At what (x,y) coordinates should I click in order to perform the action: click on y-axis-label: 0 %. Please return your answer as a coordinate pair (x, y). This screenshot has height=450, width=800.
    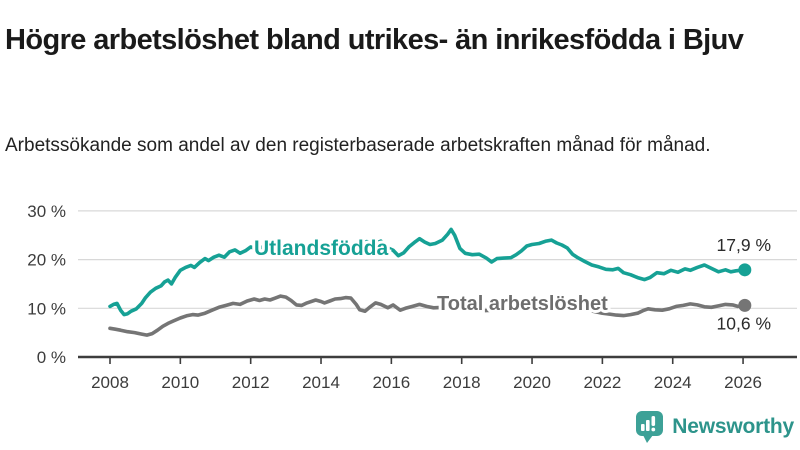
    Looking at the image, I should click on (51, 357).